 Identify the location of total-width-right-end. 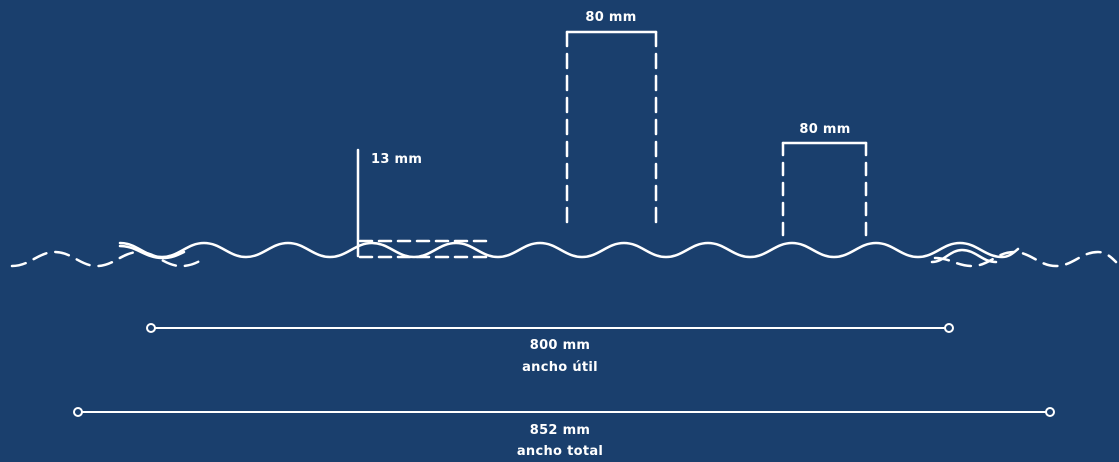
(1050, 412).